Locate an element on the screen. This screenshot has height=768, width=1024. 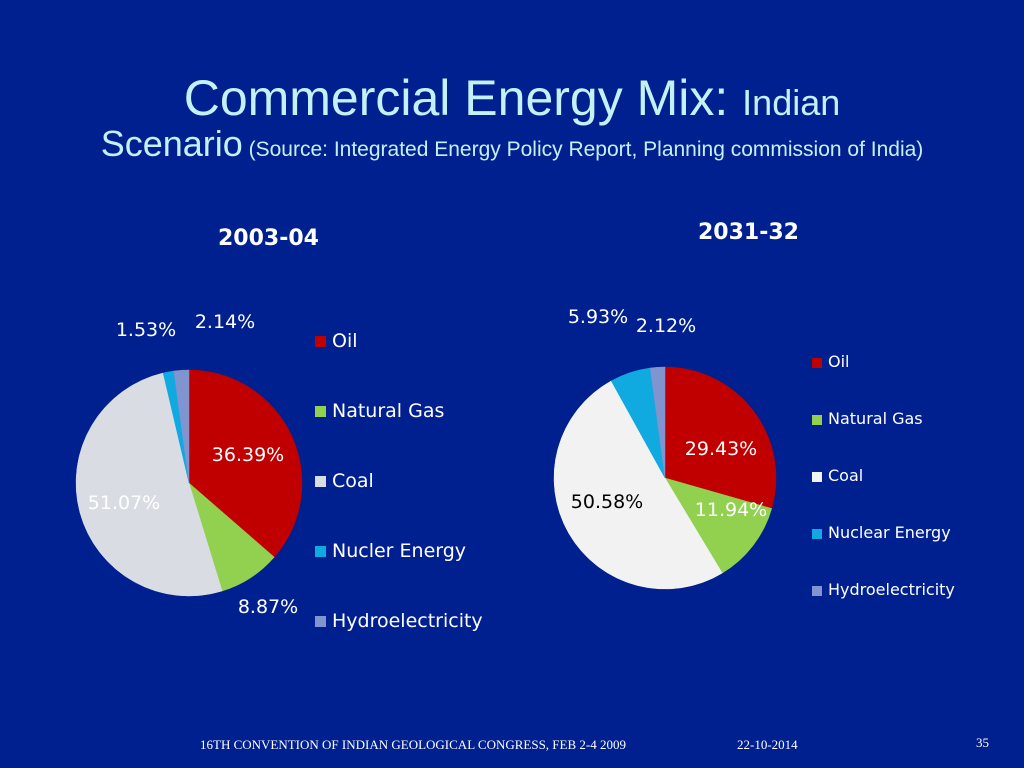
data-label-hydroelectricity: 2.12% is located at coordinates (666, 326).